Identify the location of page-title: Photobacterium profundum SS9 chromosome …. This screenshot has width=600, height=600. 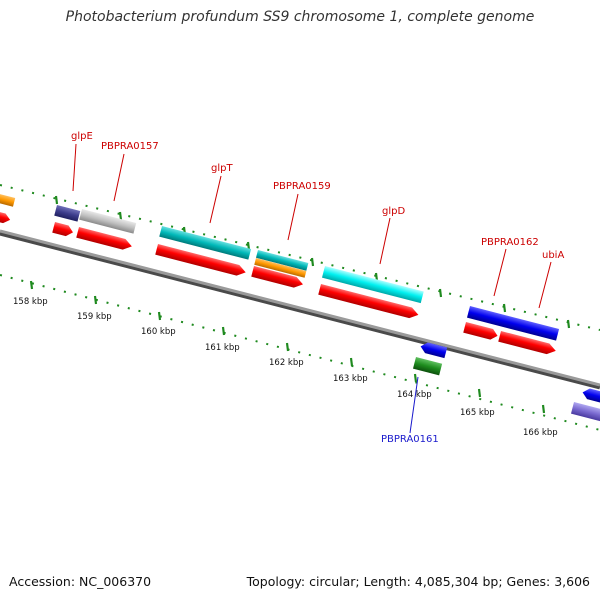
(300, 17).